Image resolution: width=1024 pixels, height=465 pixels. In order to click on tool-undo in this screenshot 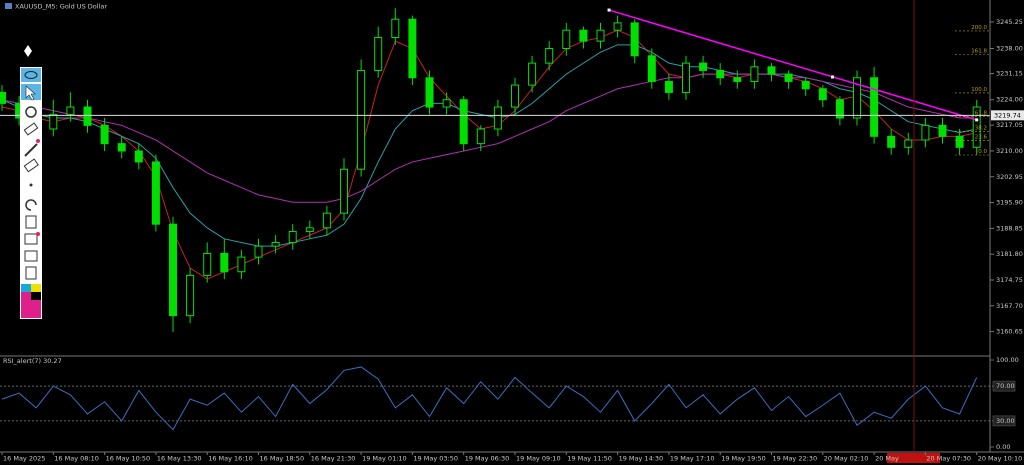, I will do `click(31, 205)`.